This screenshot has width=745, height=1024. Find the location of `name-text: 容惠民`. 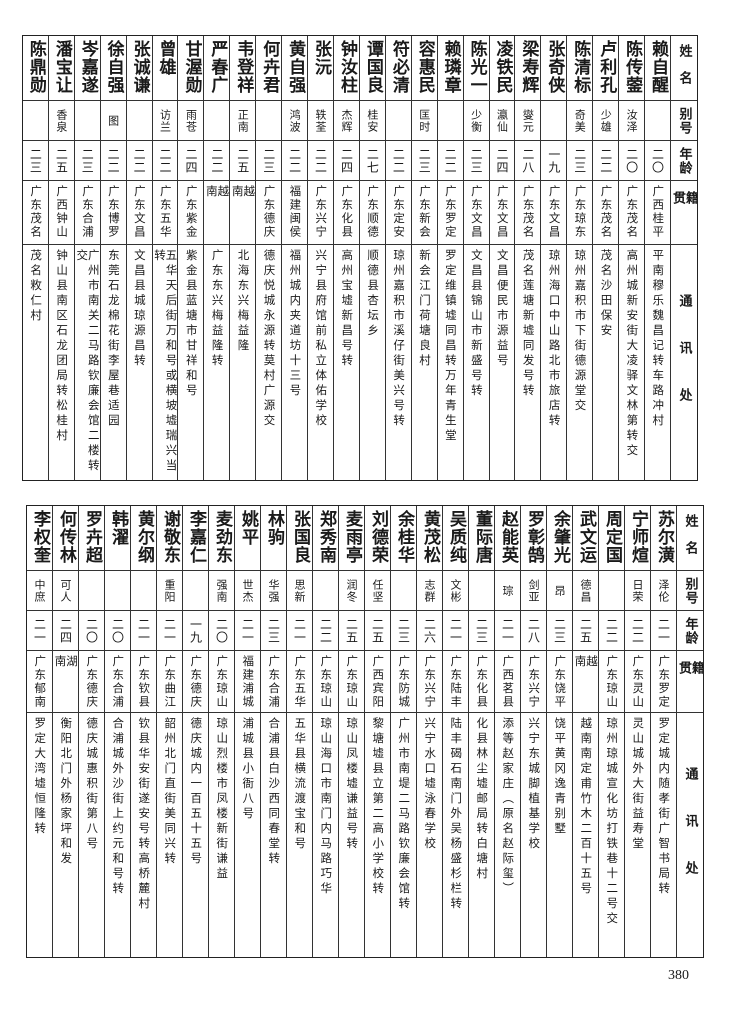

name-text: 容惠民 is located at coordinates (424, 67).